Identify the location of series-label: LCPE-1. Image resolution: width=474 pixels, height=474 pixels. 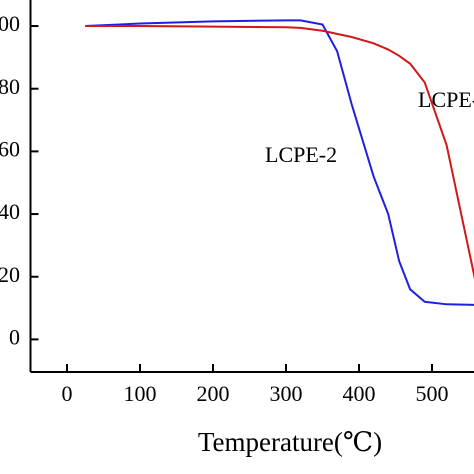
(446, 99).